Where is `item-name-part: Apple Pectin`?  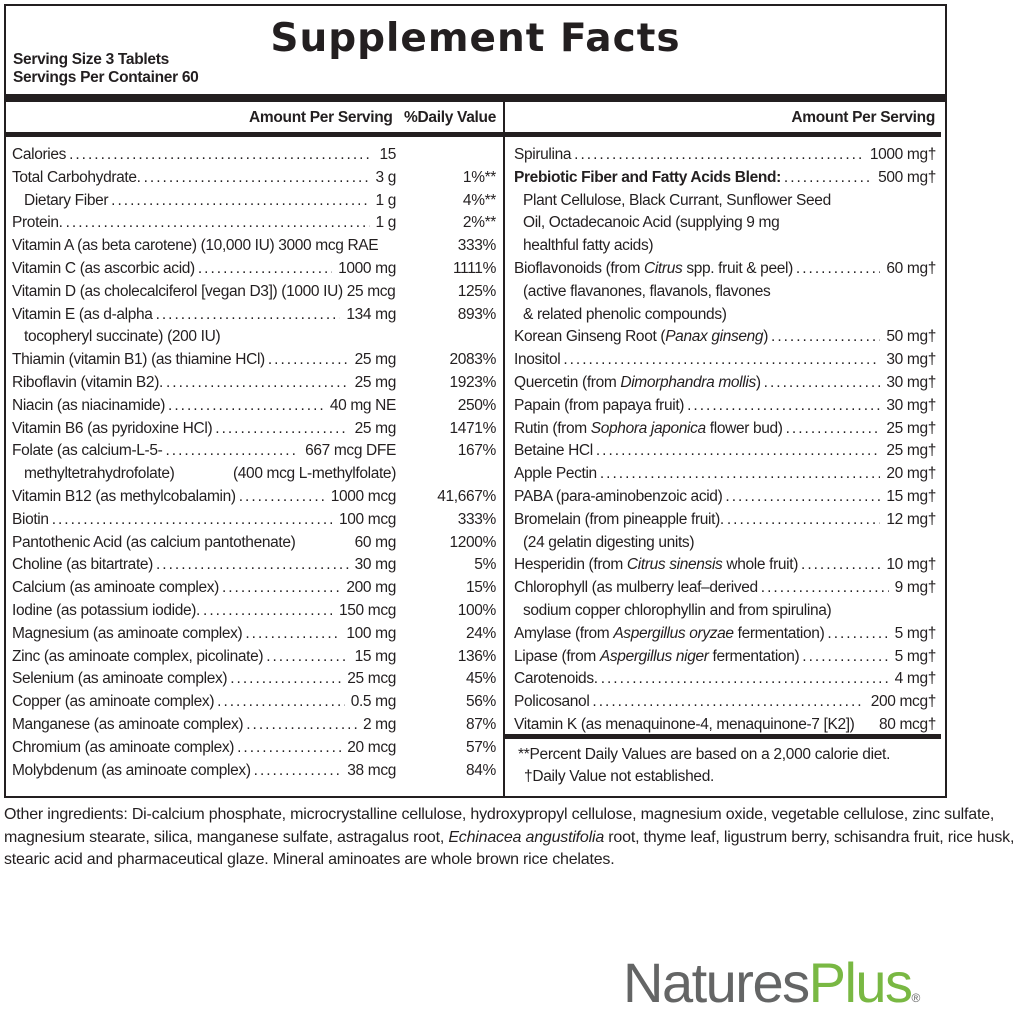 item-name-part: Apple Pectin is located at coordinates (555, 474).